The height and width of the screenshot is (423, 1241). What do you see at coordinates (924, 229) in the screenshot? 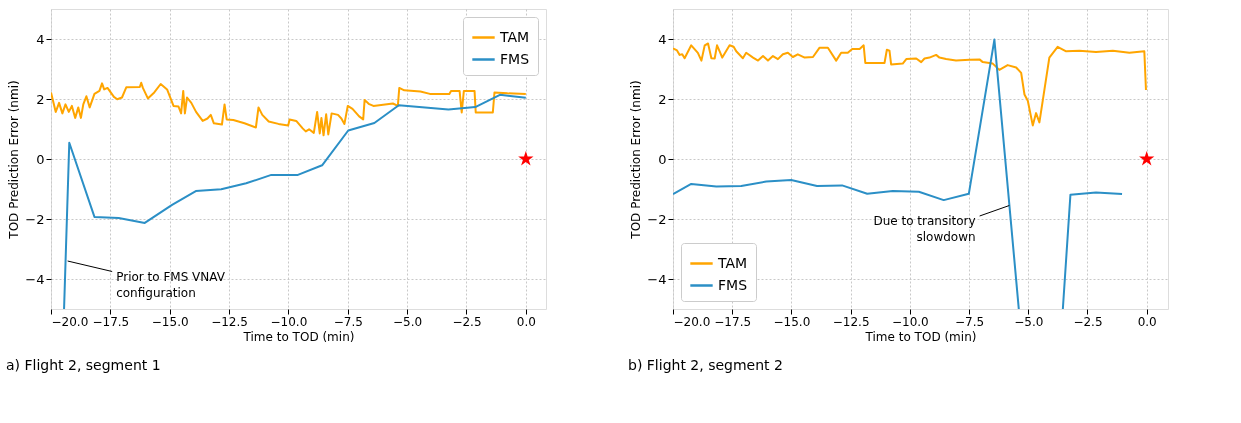
I see `annotation: Due to transitory slowdown` at bounding box center [924, 229].